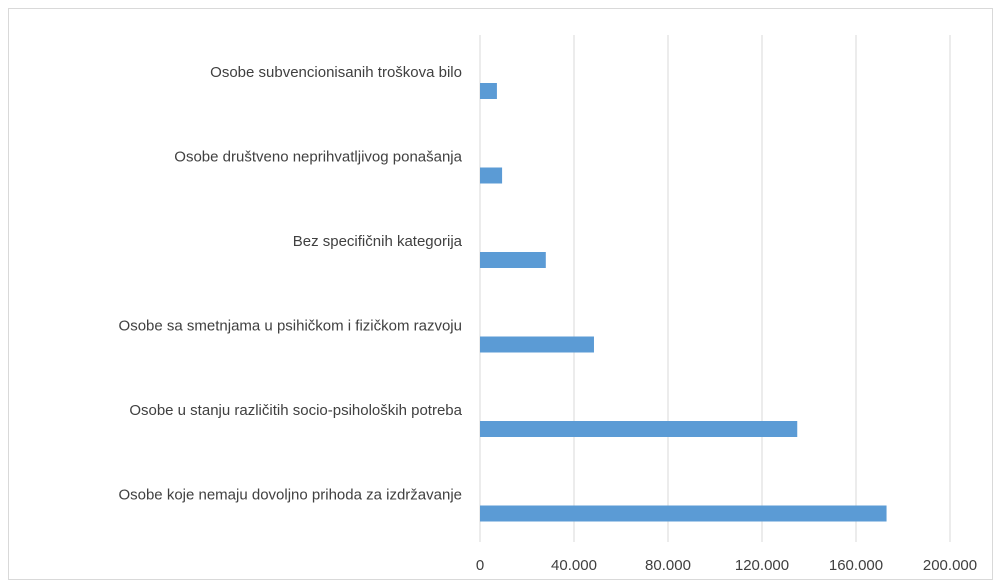  What do you see at coordinates (762, 565) in the screenshot?
I see `x-tick-label: 120.000` at bounding box center [762, 565].